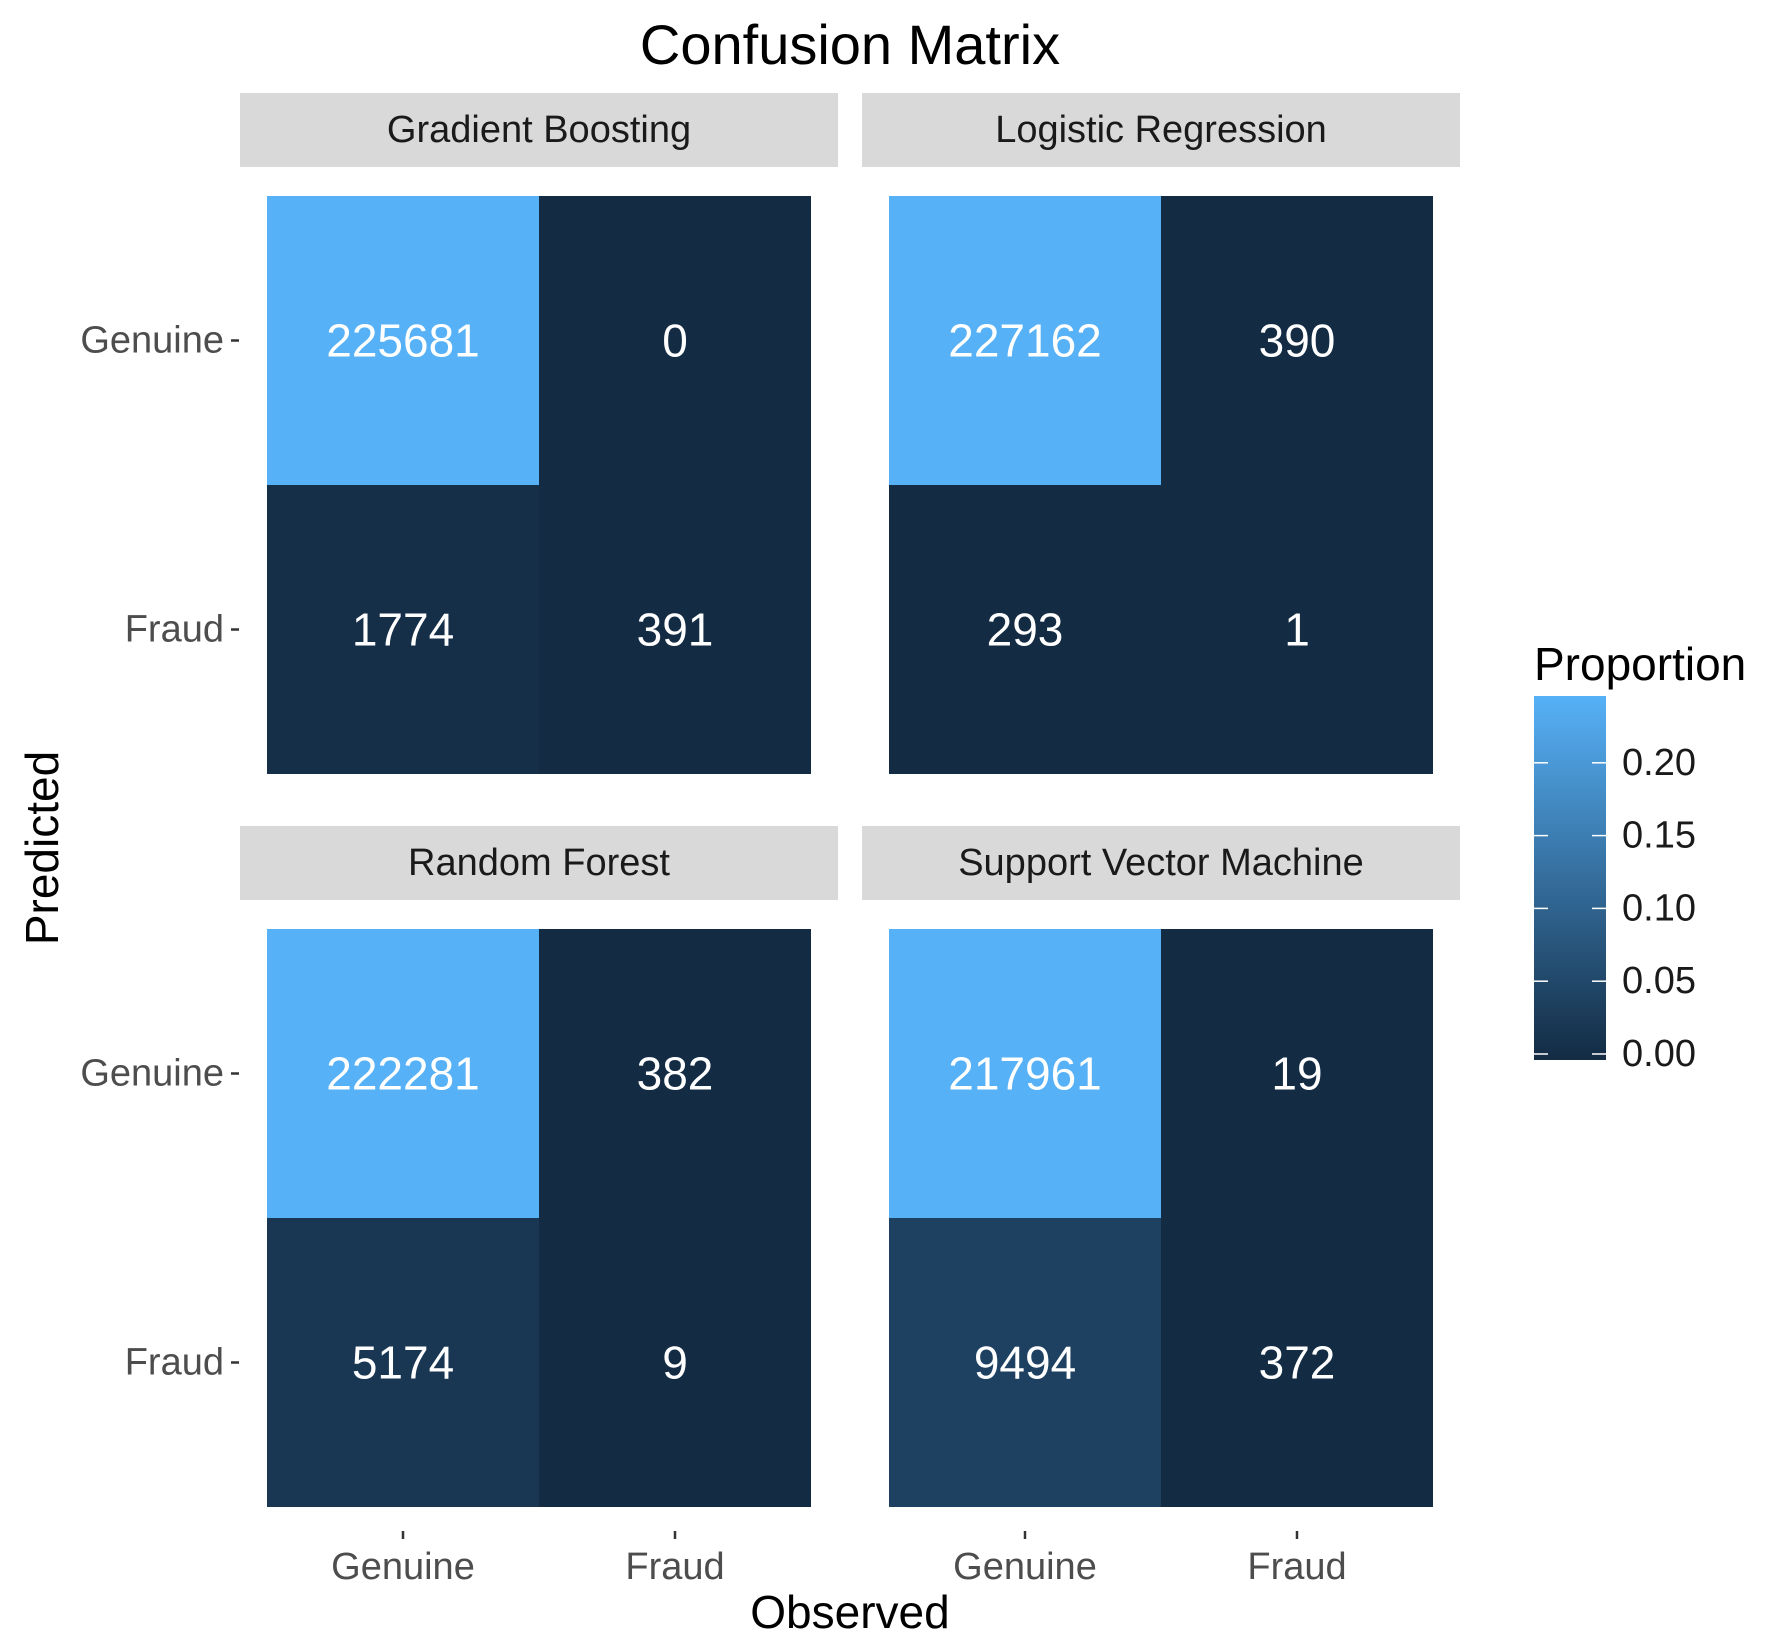  I want to click on cell-value-label: 227162, so click(1025, 341).